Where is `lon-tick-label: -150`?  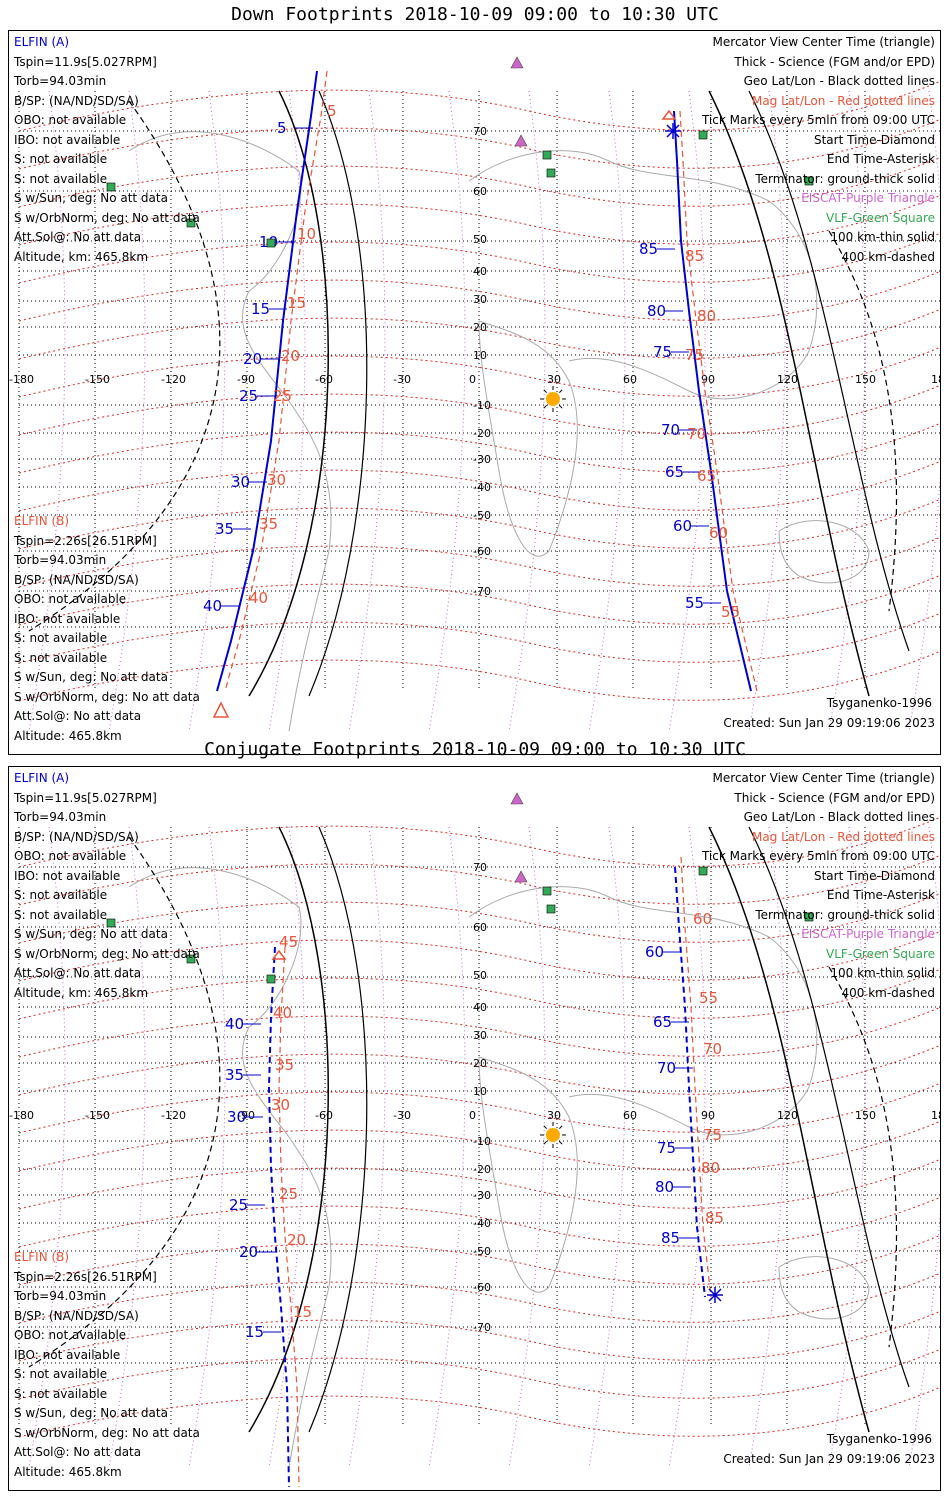
lon-tick-label: -150 is located at coordinates (97, 1115).